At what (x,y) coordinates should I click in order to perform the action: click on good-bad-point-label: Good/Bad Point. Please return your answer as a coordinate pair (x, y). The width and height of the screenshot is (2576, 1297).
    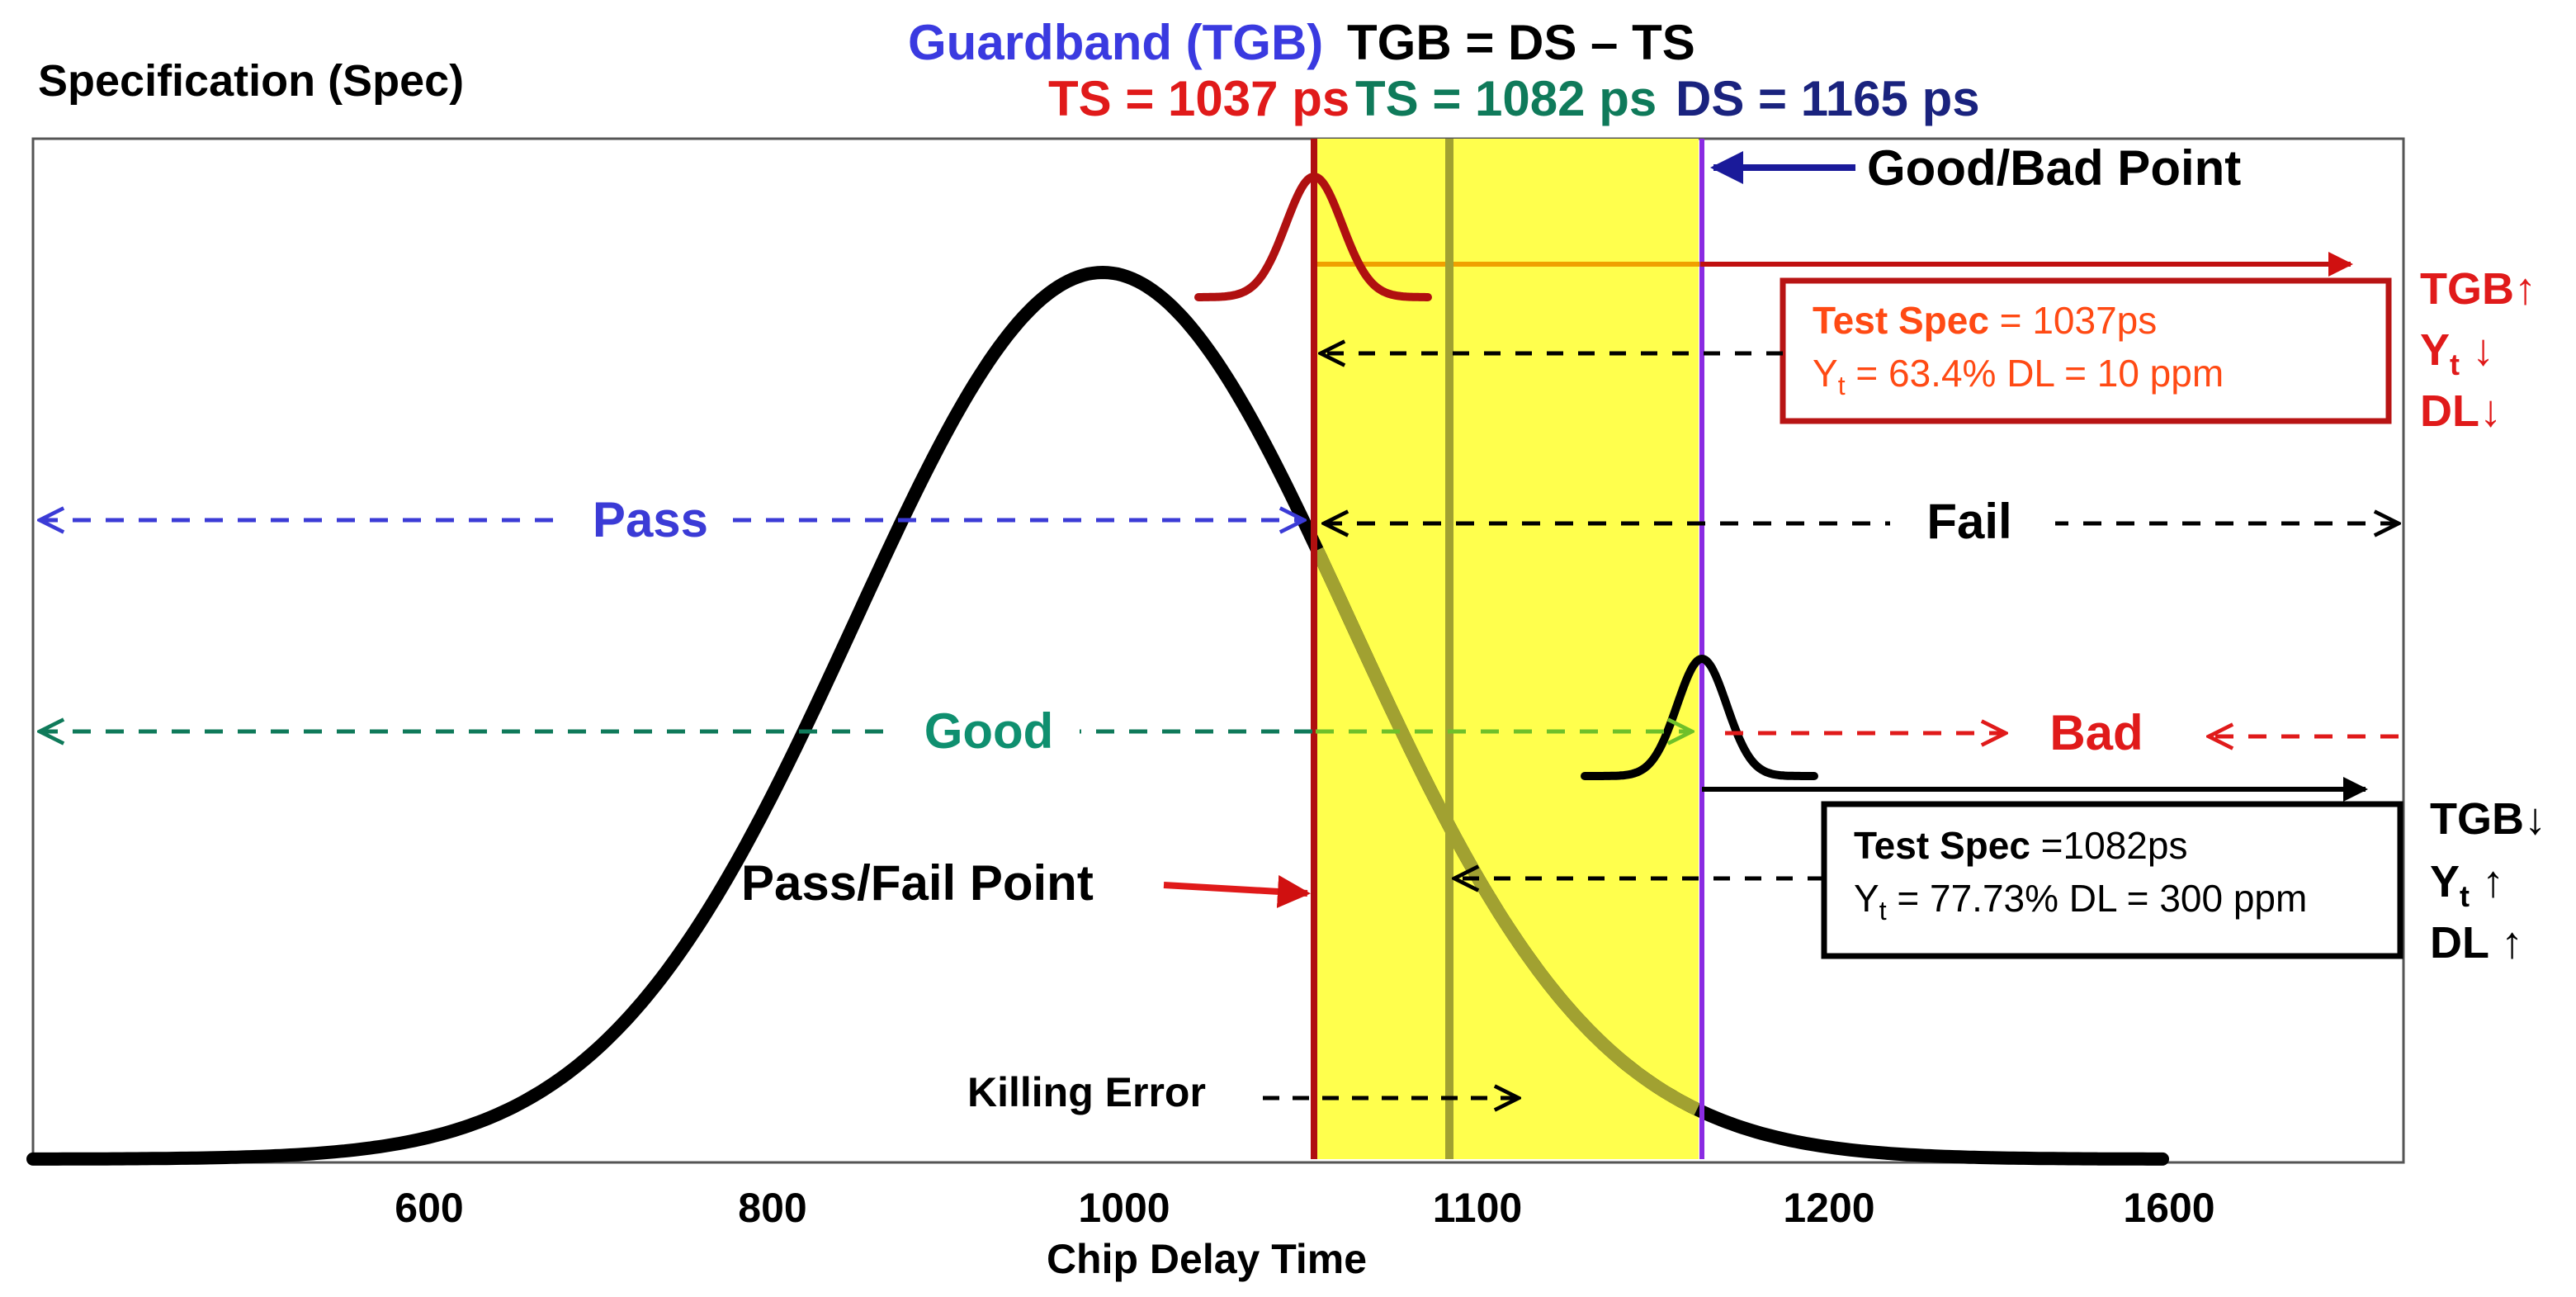
    Looking at the image, I should click on (2054, 168).